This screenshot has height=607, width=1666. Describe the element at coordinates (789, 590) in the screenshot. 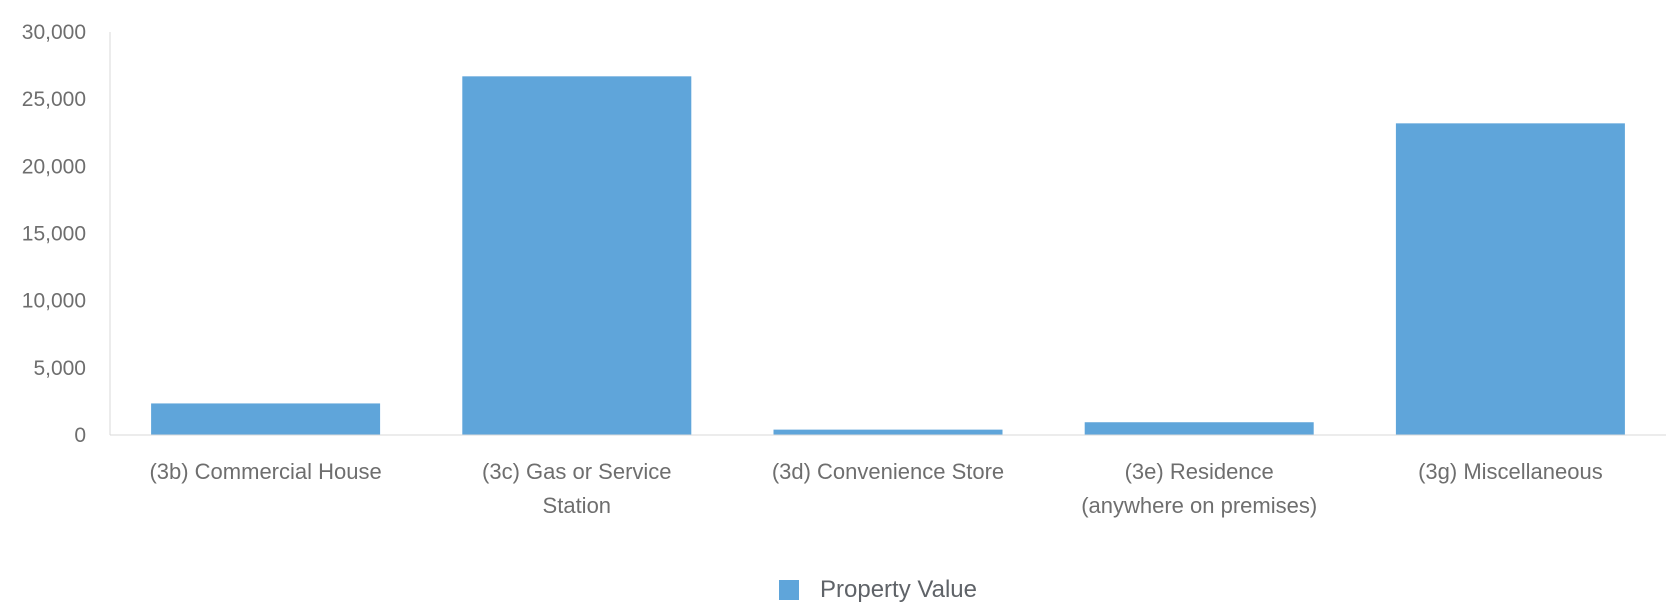

I see `legend-swatch` at that location.